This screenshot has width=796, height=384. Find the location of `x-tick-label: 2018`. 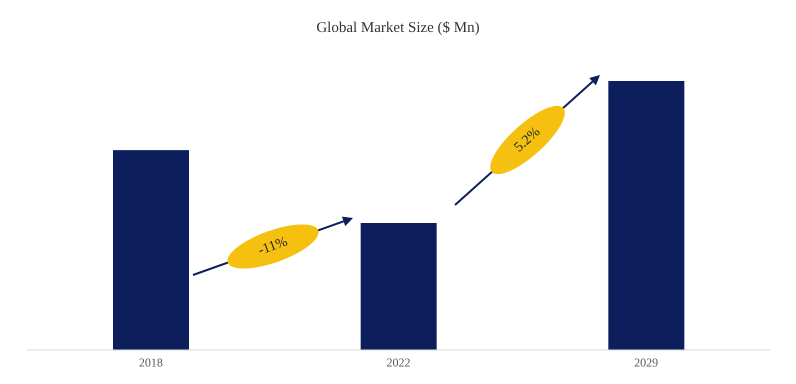

x-tick-label: 2018 is located at coordinates (150, 363).